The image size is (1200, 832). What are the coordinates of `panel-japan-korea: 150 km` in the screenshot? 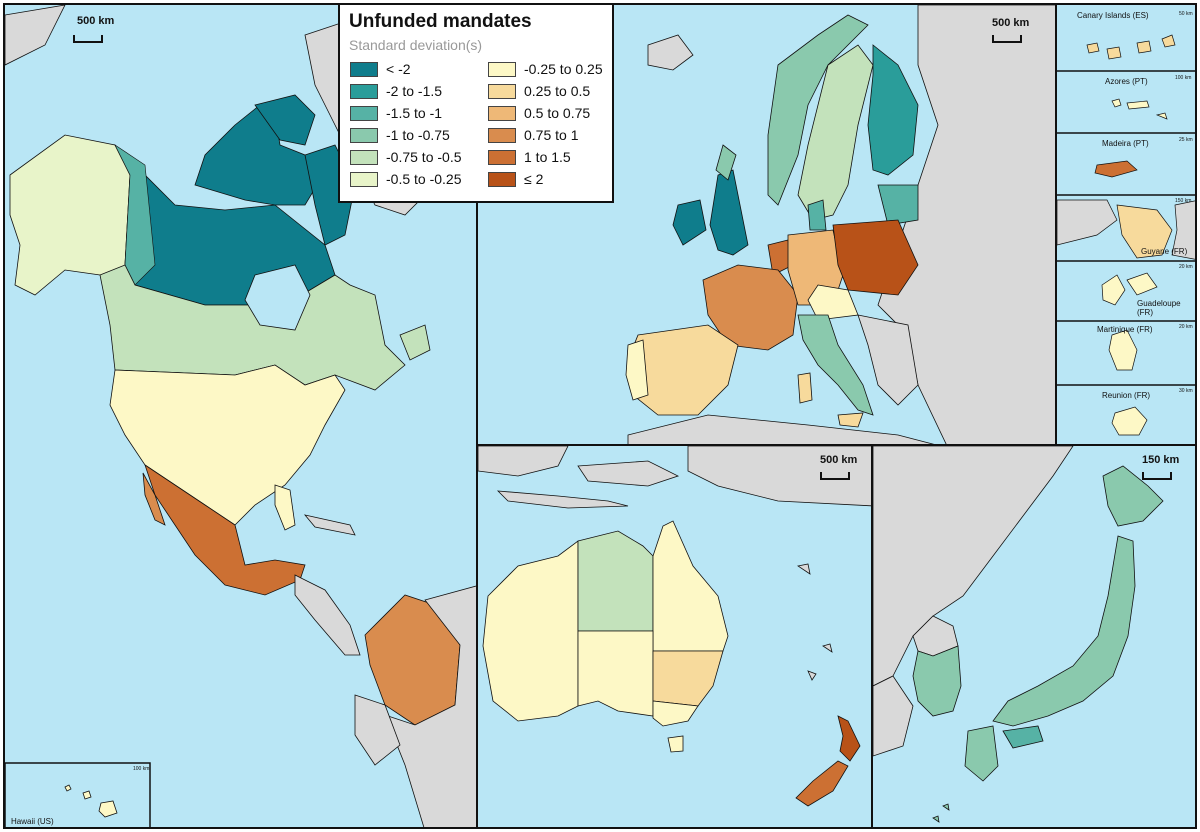 It's located at (1034, 636).